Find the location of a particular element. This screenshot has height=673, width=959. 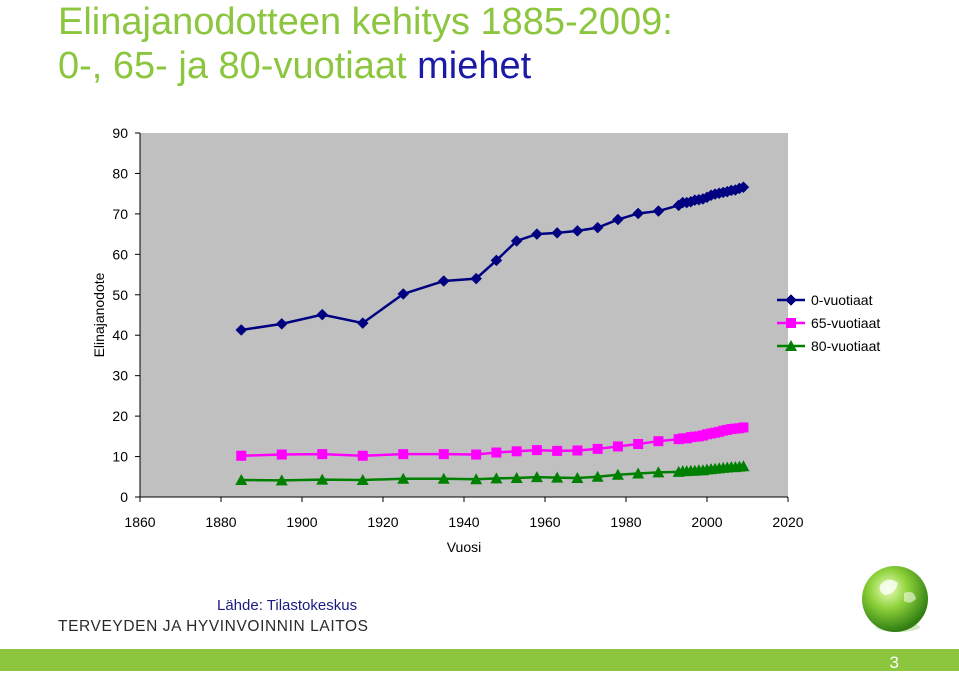

legend-label: 0-vuotiaat is located at coordinates (842, 300).